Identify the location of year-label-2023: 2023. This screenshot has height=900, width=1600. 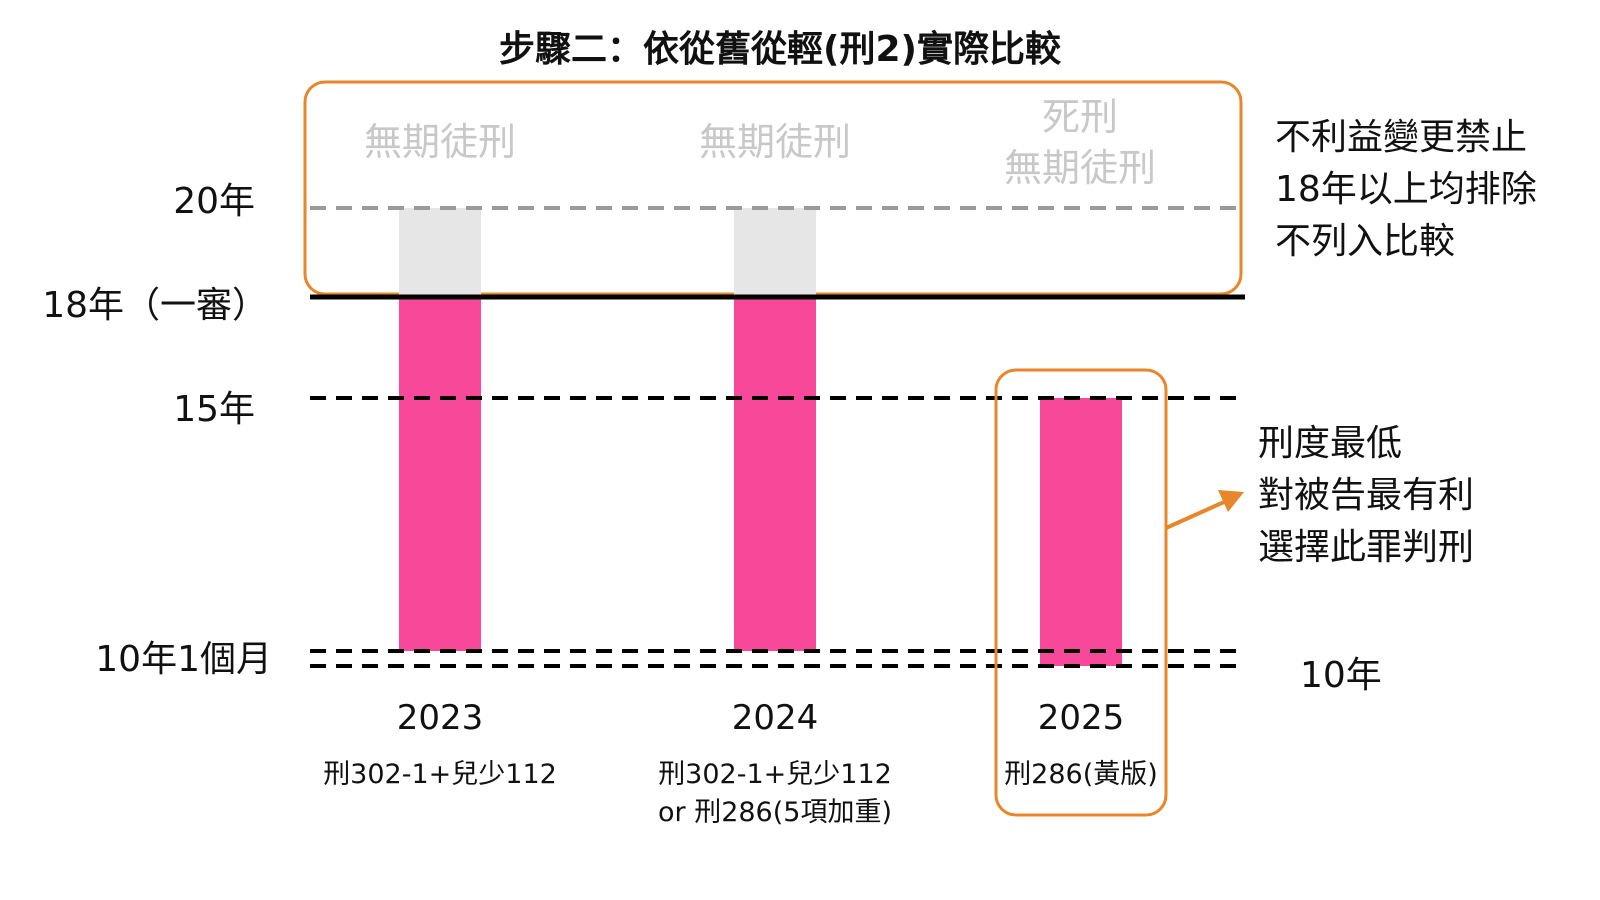
(440, 718).